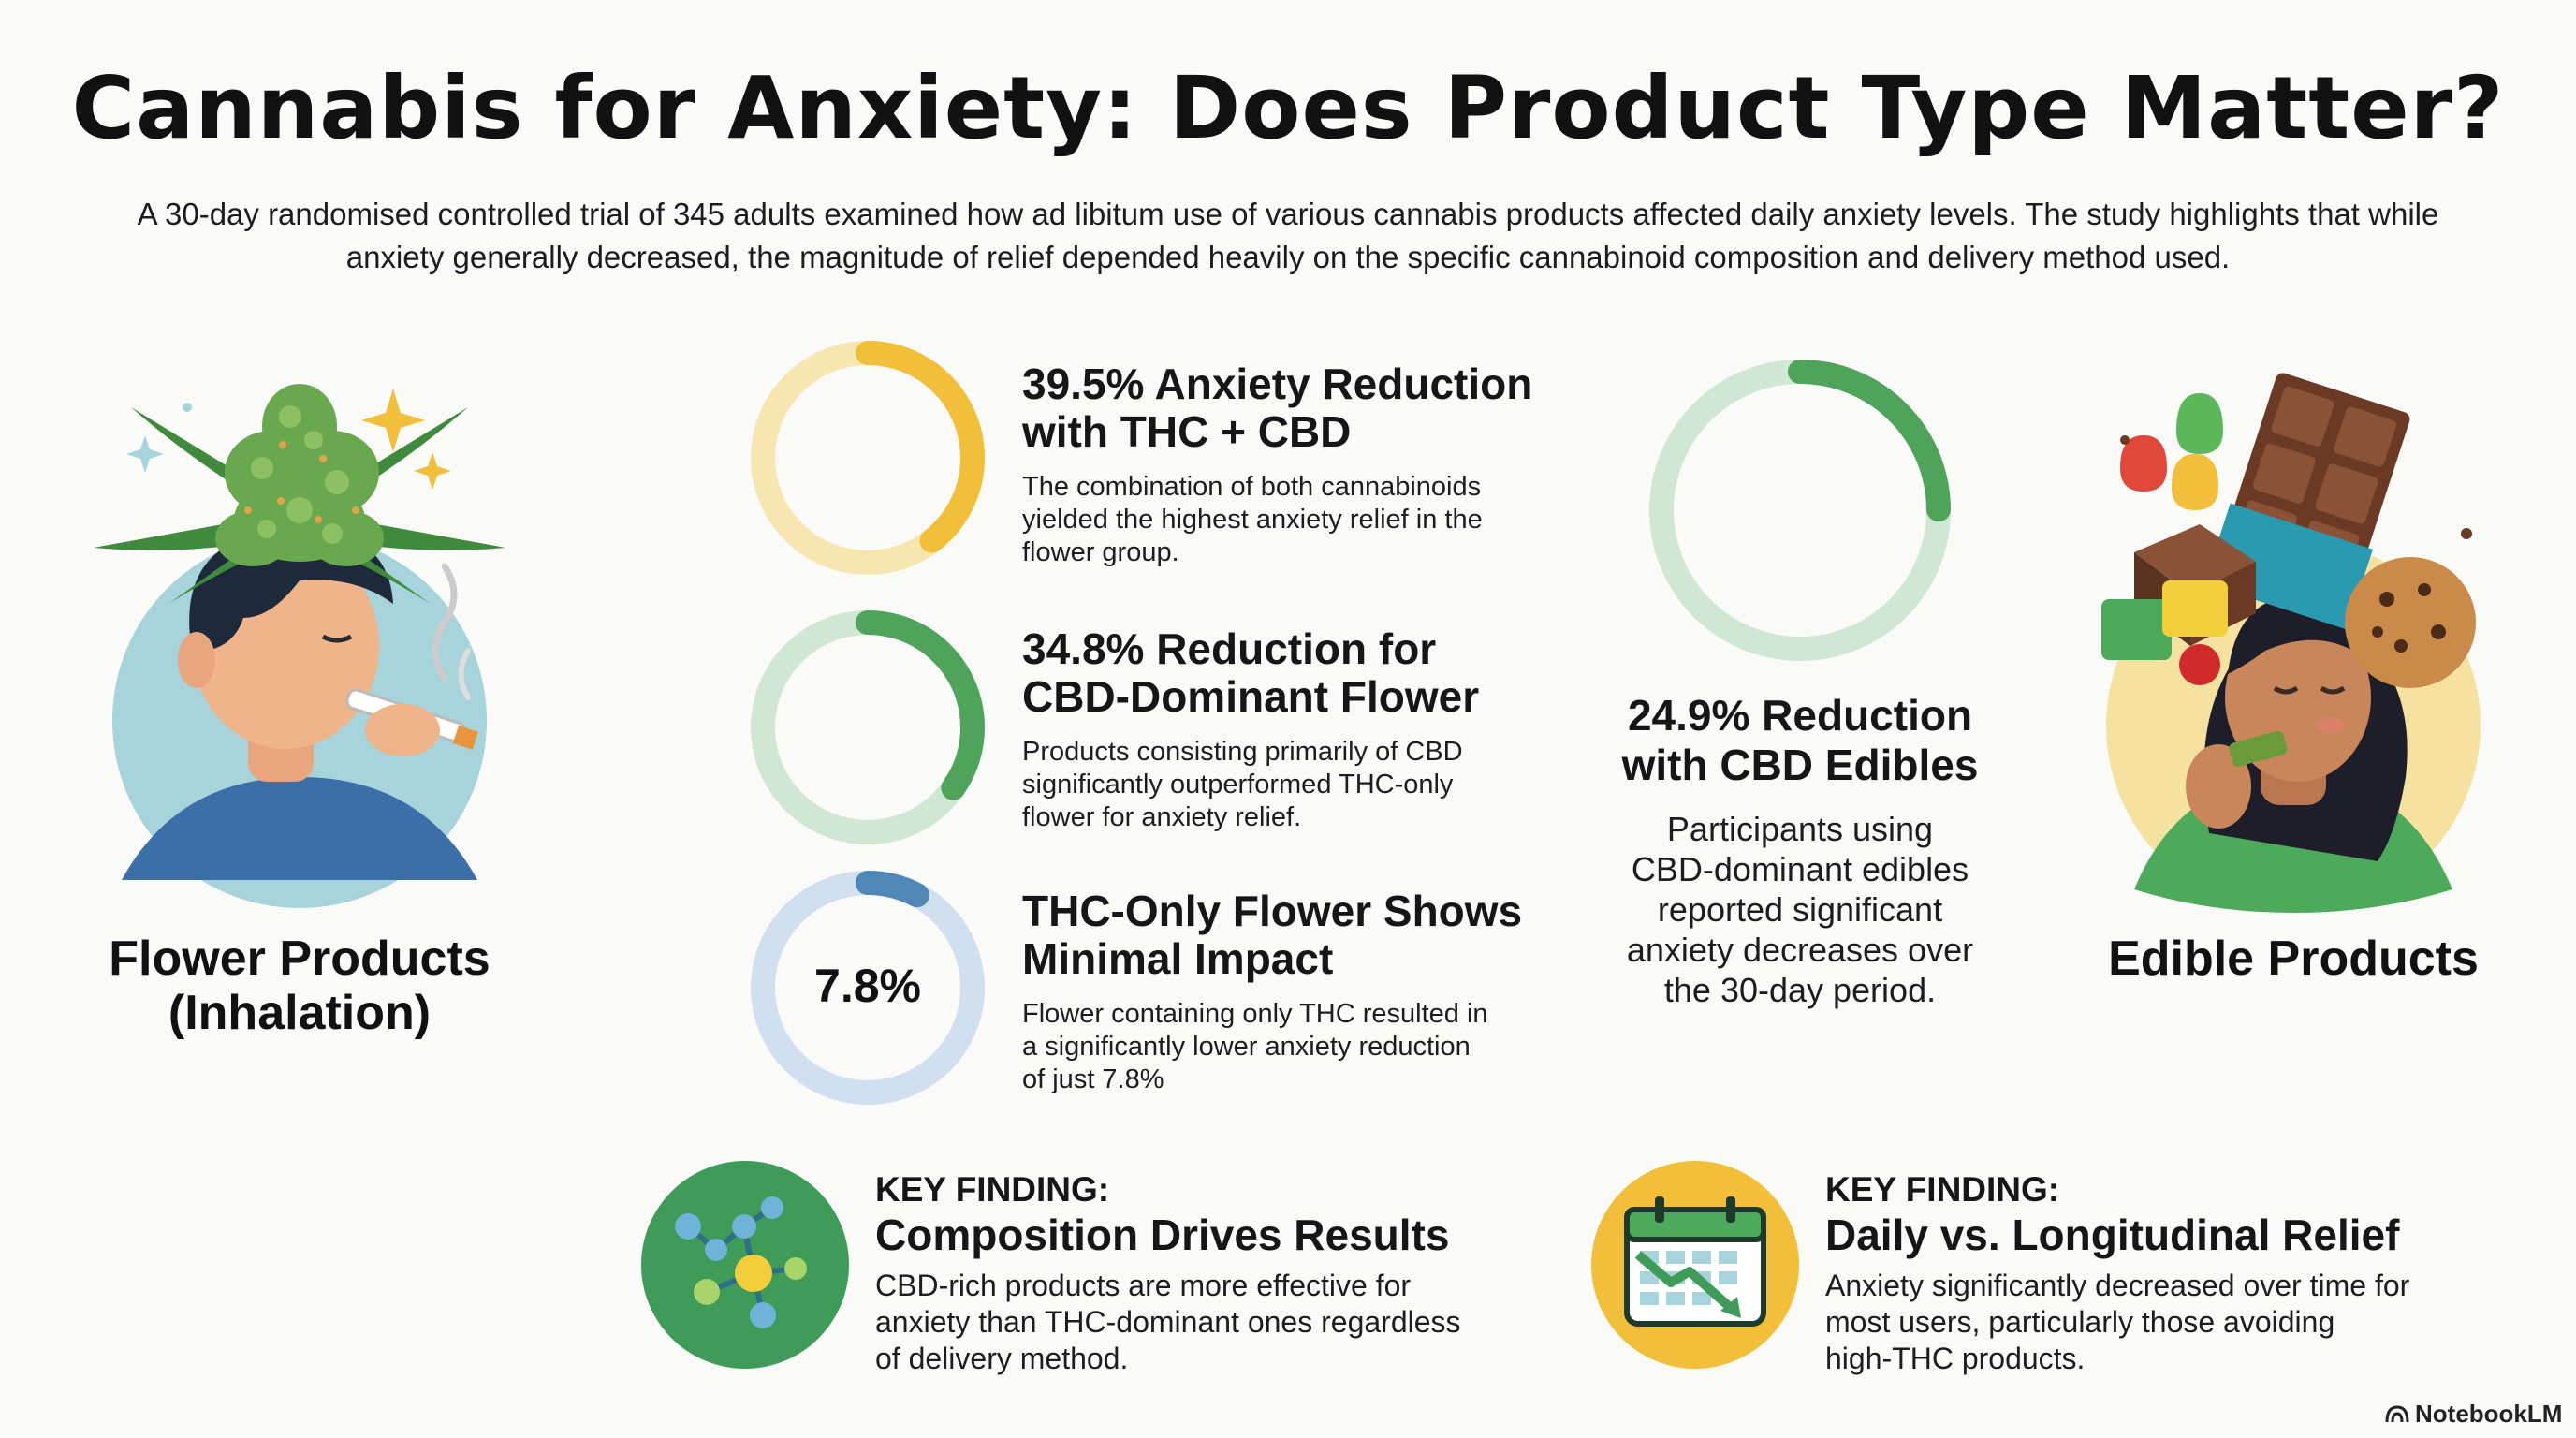 This screenshot has height=1438, width=2576. I want to click on brand-badge: NotebookLM, so click(2478, 1415).